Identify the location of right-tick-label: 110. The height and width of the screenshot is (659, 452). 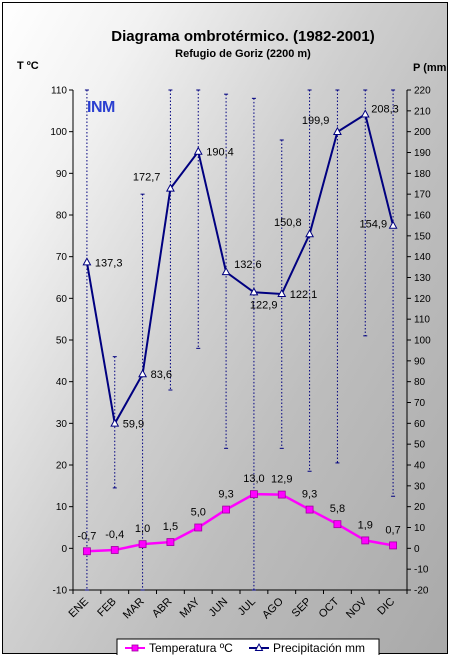
(422, 320).